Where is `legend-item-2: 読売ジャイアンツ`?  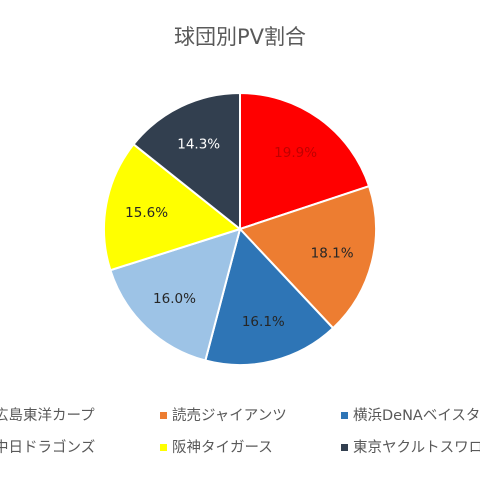 legend-item-2: 読売ジャイアンツ is located at coordinates (223, 415).